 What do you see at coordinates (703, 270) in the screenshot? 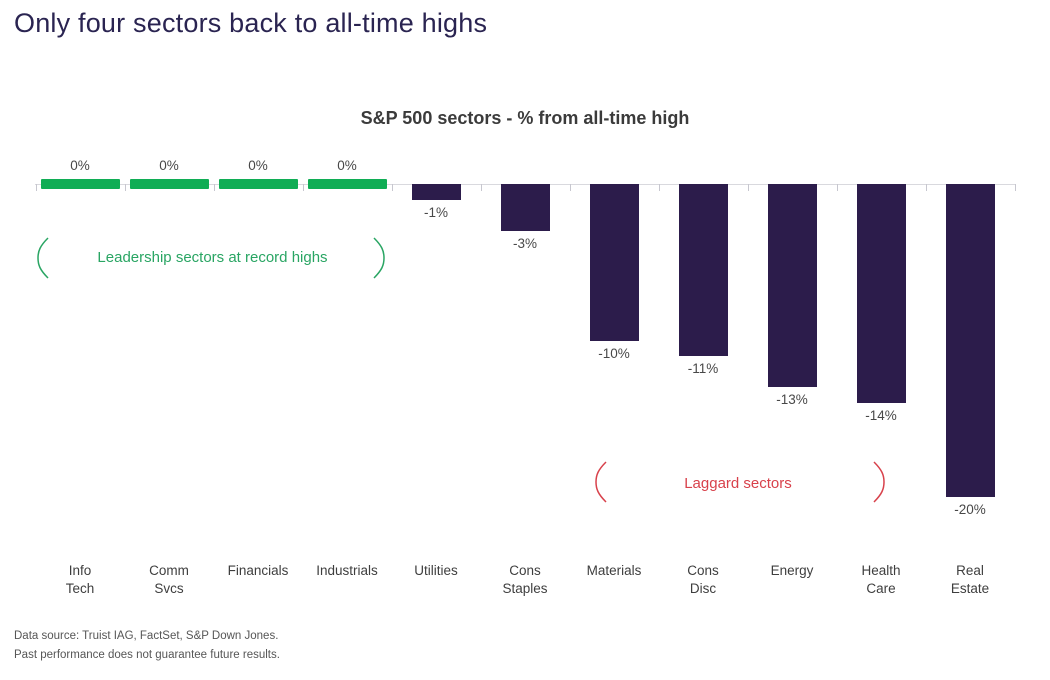
I see `bar-cons-disc` at bounding box center [703, 270].